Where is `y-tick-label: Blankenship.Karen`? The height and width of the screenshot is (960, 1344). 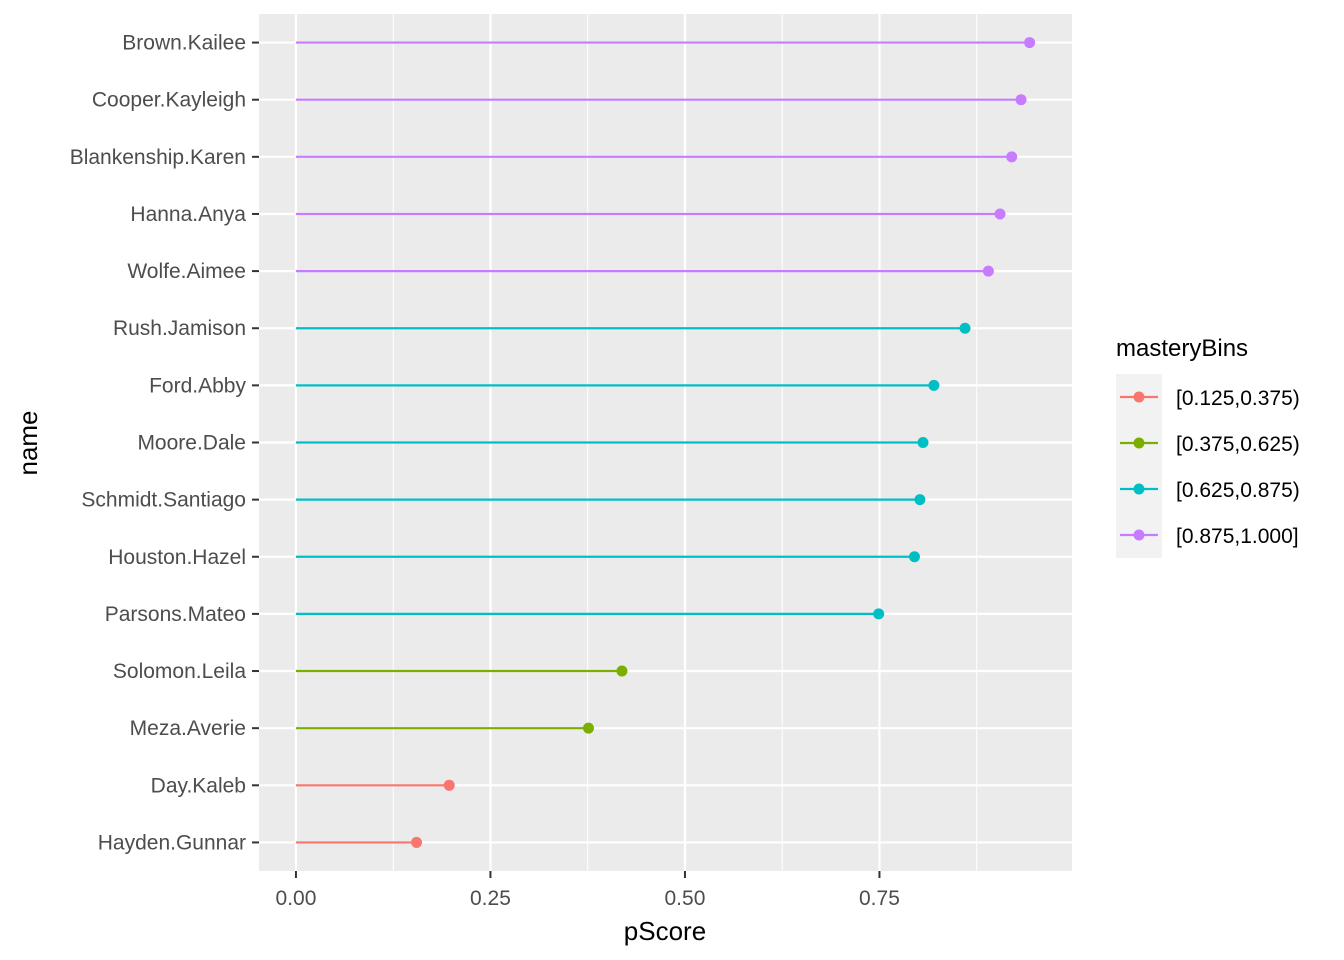 y-tick-label: Blankenship.Karen is located at coordinates (158, 157).